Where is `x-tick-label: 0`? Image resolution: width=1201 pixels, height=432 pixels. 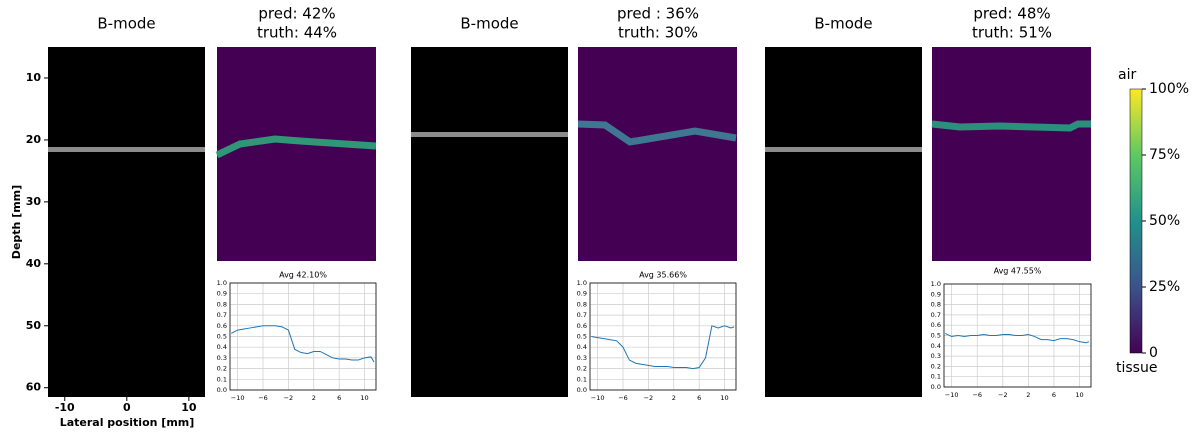
x-tick-label: 0 is located at coordinates (127, 407).